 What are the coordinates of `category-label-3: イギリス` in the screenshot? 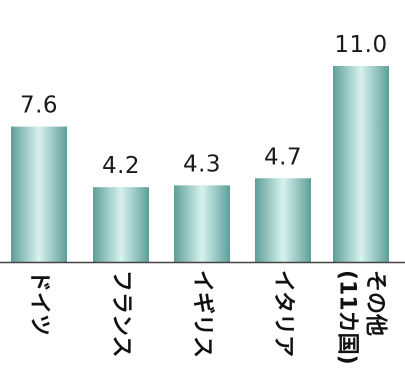 It's located at (202, 314).